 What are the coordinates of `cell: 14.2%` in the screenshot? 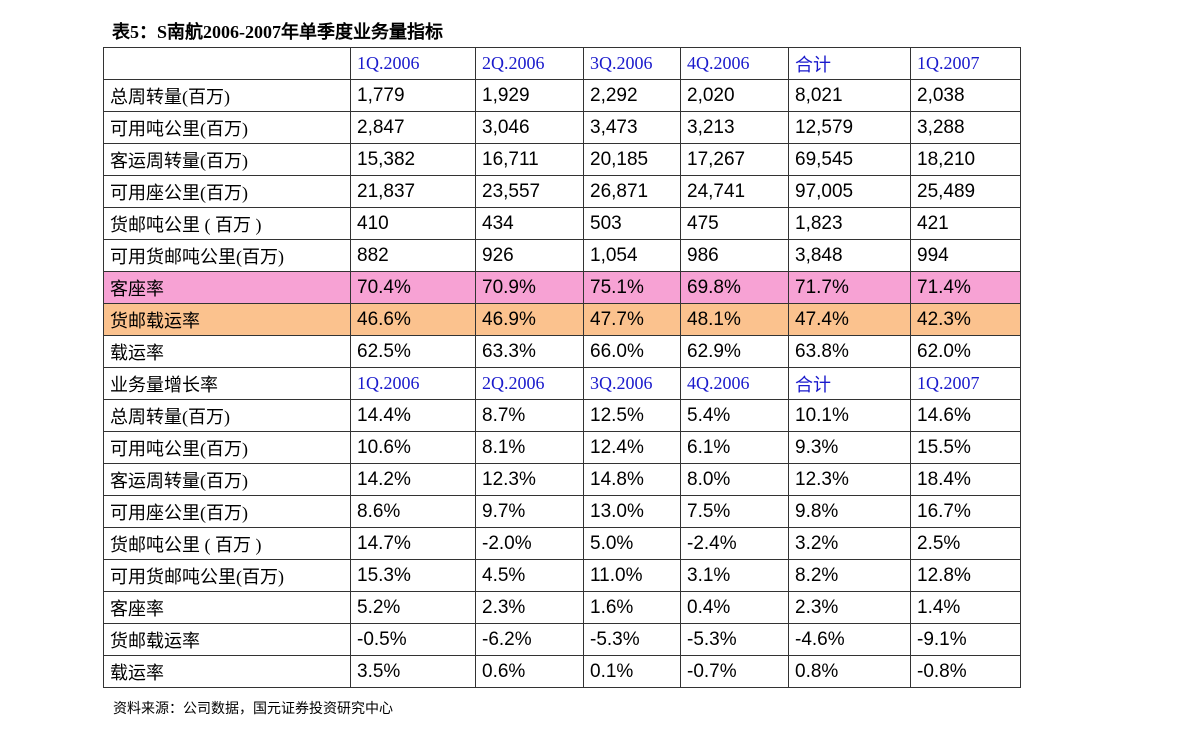 It's located at (413, 479).